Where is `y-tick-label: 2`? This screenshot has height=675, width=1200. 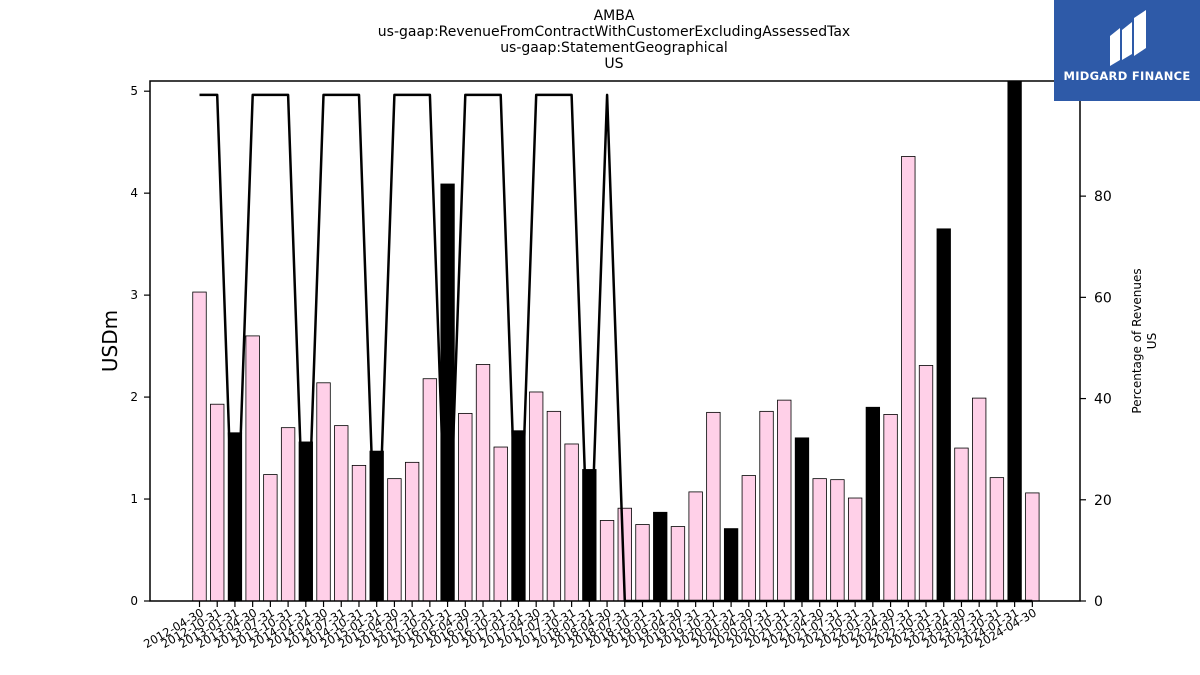 y-tick-label: 2 is located at coordinates (134, 397).